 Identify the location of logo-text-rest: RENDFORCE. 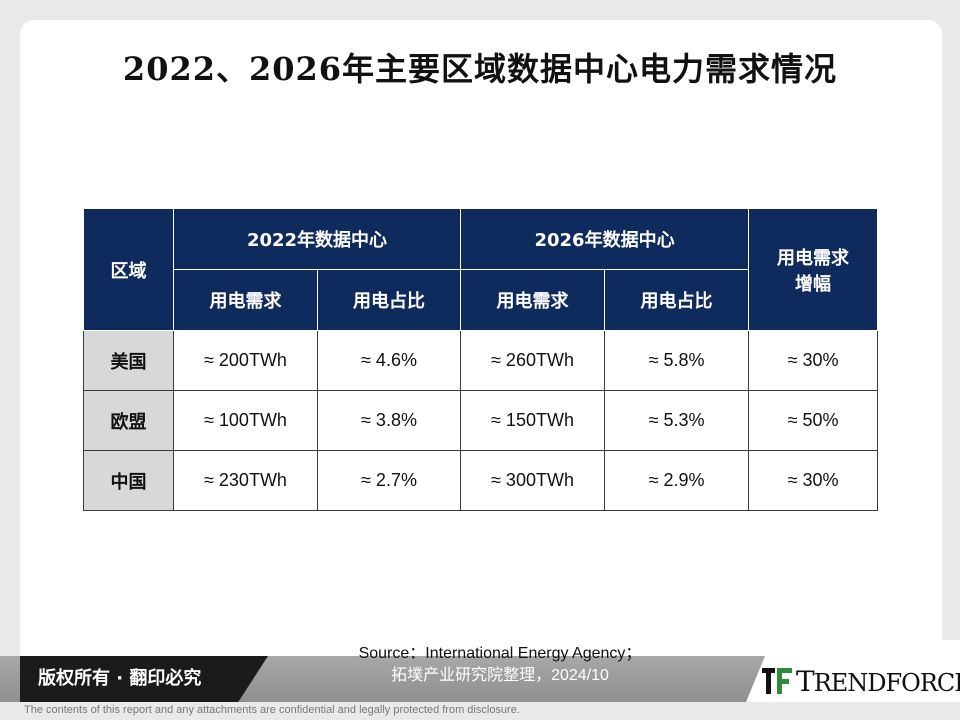
(886, 683).